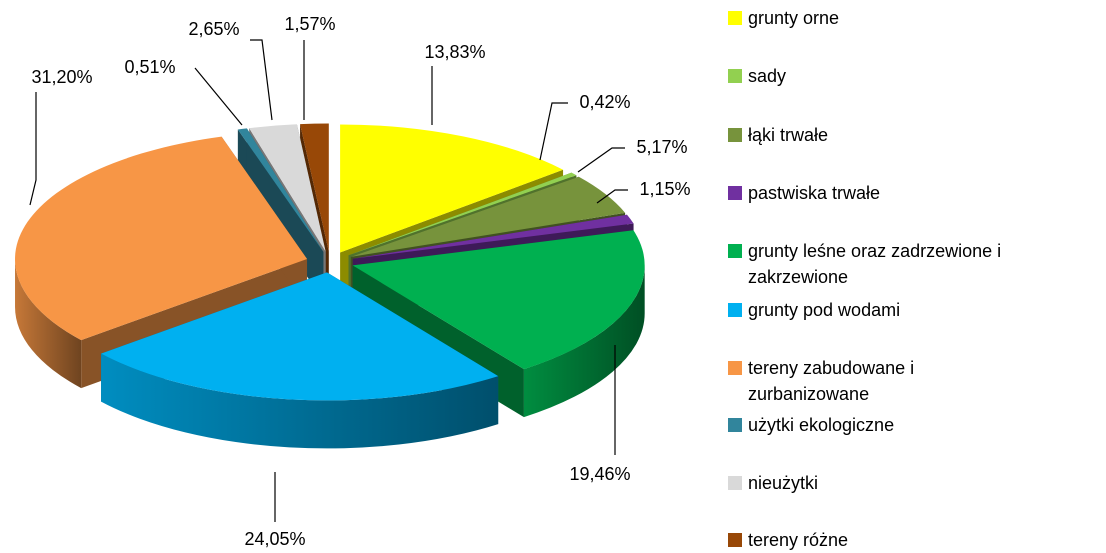 This screenshot has width=1106, height=553. I want to click on data-label: 1,15%, so click(664, 189).